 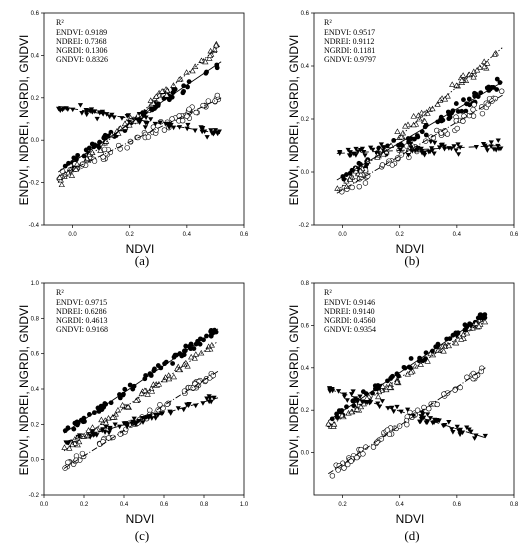 What do you see at coordinates (72, 235) in the screenshot?
I see `x-tick-label: 0.0` at bounding box center [72, 235].